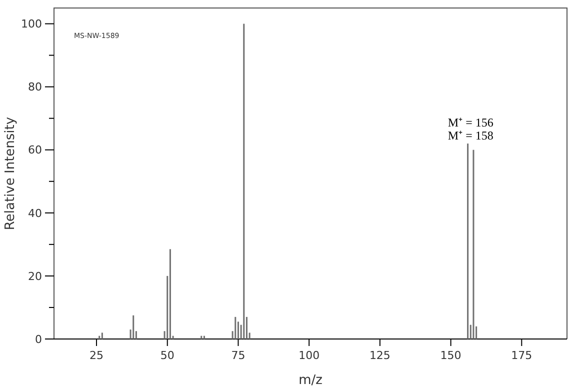 The height and width of the screenshot is (391, 581). Describe the element at coordinates (521, 355) in the screenshot. I see `x-tick-label: 175` at that location.